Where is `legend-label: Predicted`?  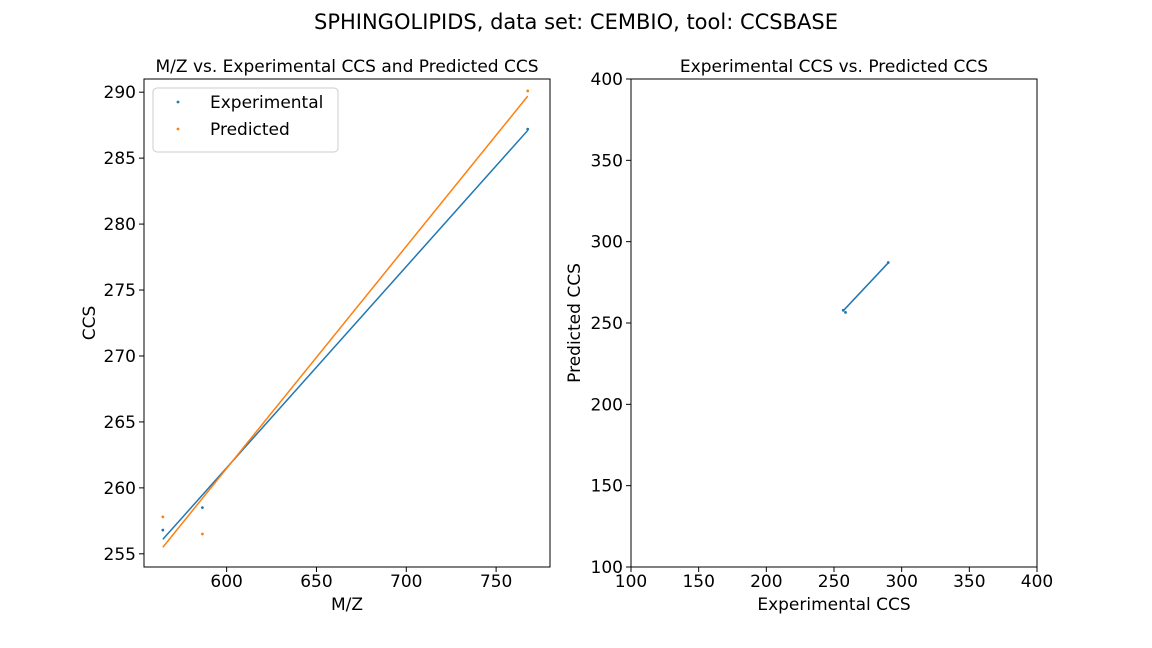 legend-label: Predicted is located at coordinates (250, 130).